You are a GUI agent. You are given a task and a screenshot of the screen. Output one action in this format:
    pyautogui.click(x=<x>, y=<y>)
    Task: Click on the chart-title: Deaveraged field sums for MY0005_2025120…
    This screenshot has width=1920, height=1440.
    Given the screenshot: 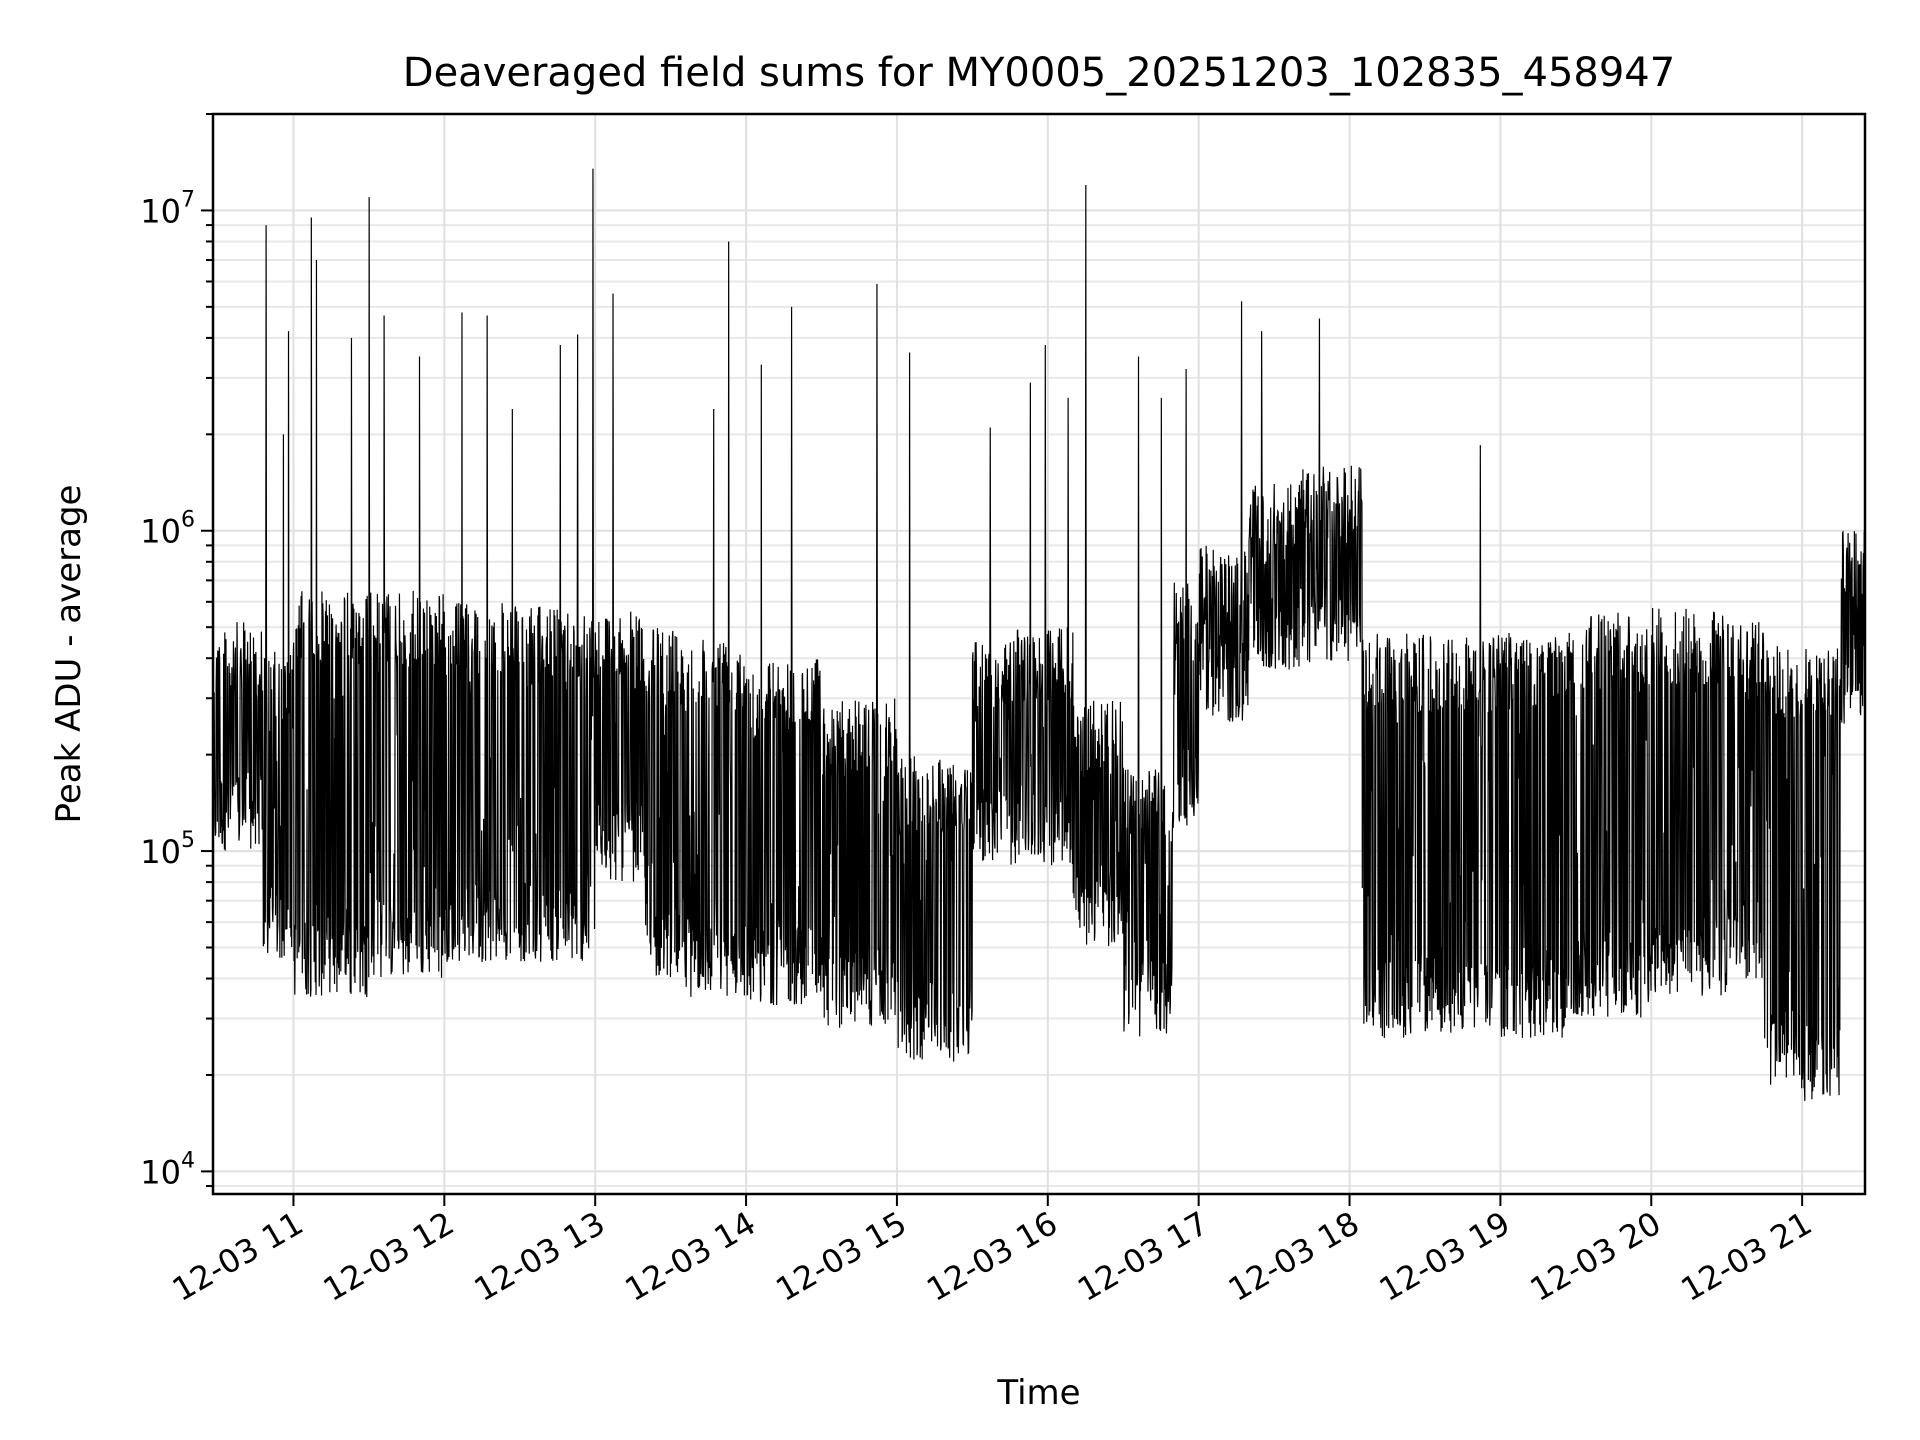 What is the action you would take?
    pyautogui.click(x=1039, y=73)
    